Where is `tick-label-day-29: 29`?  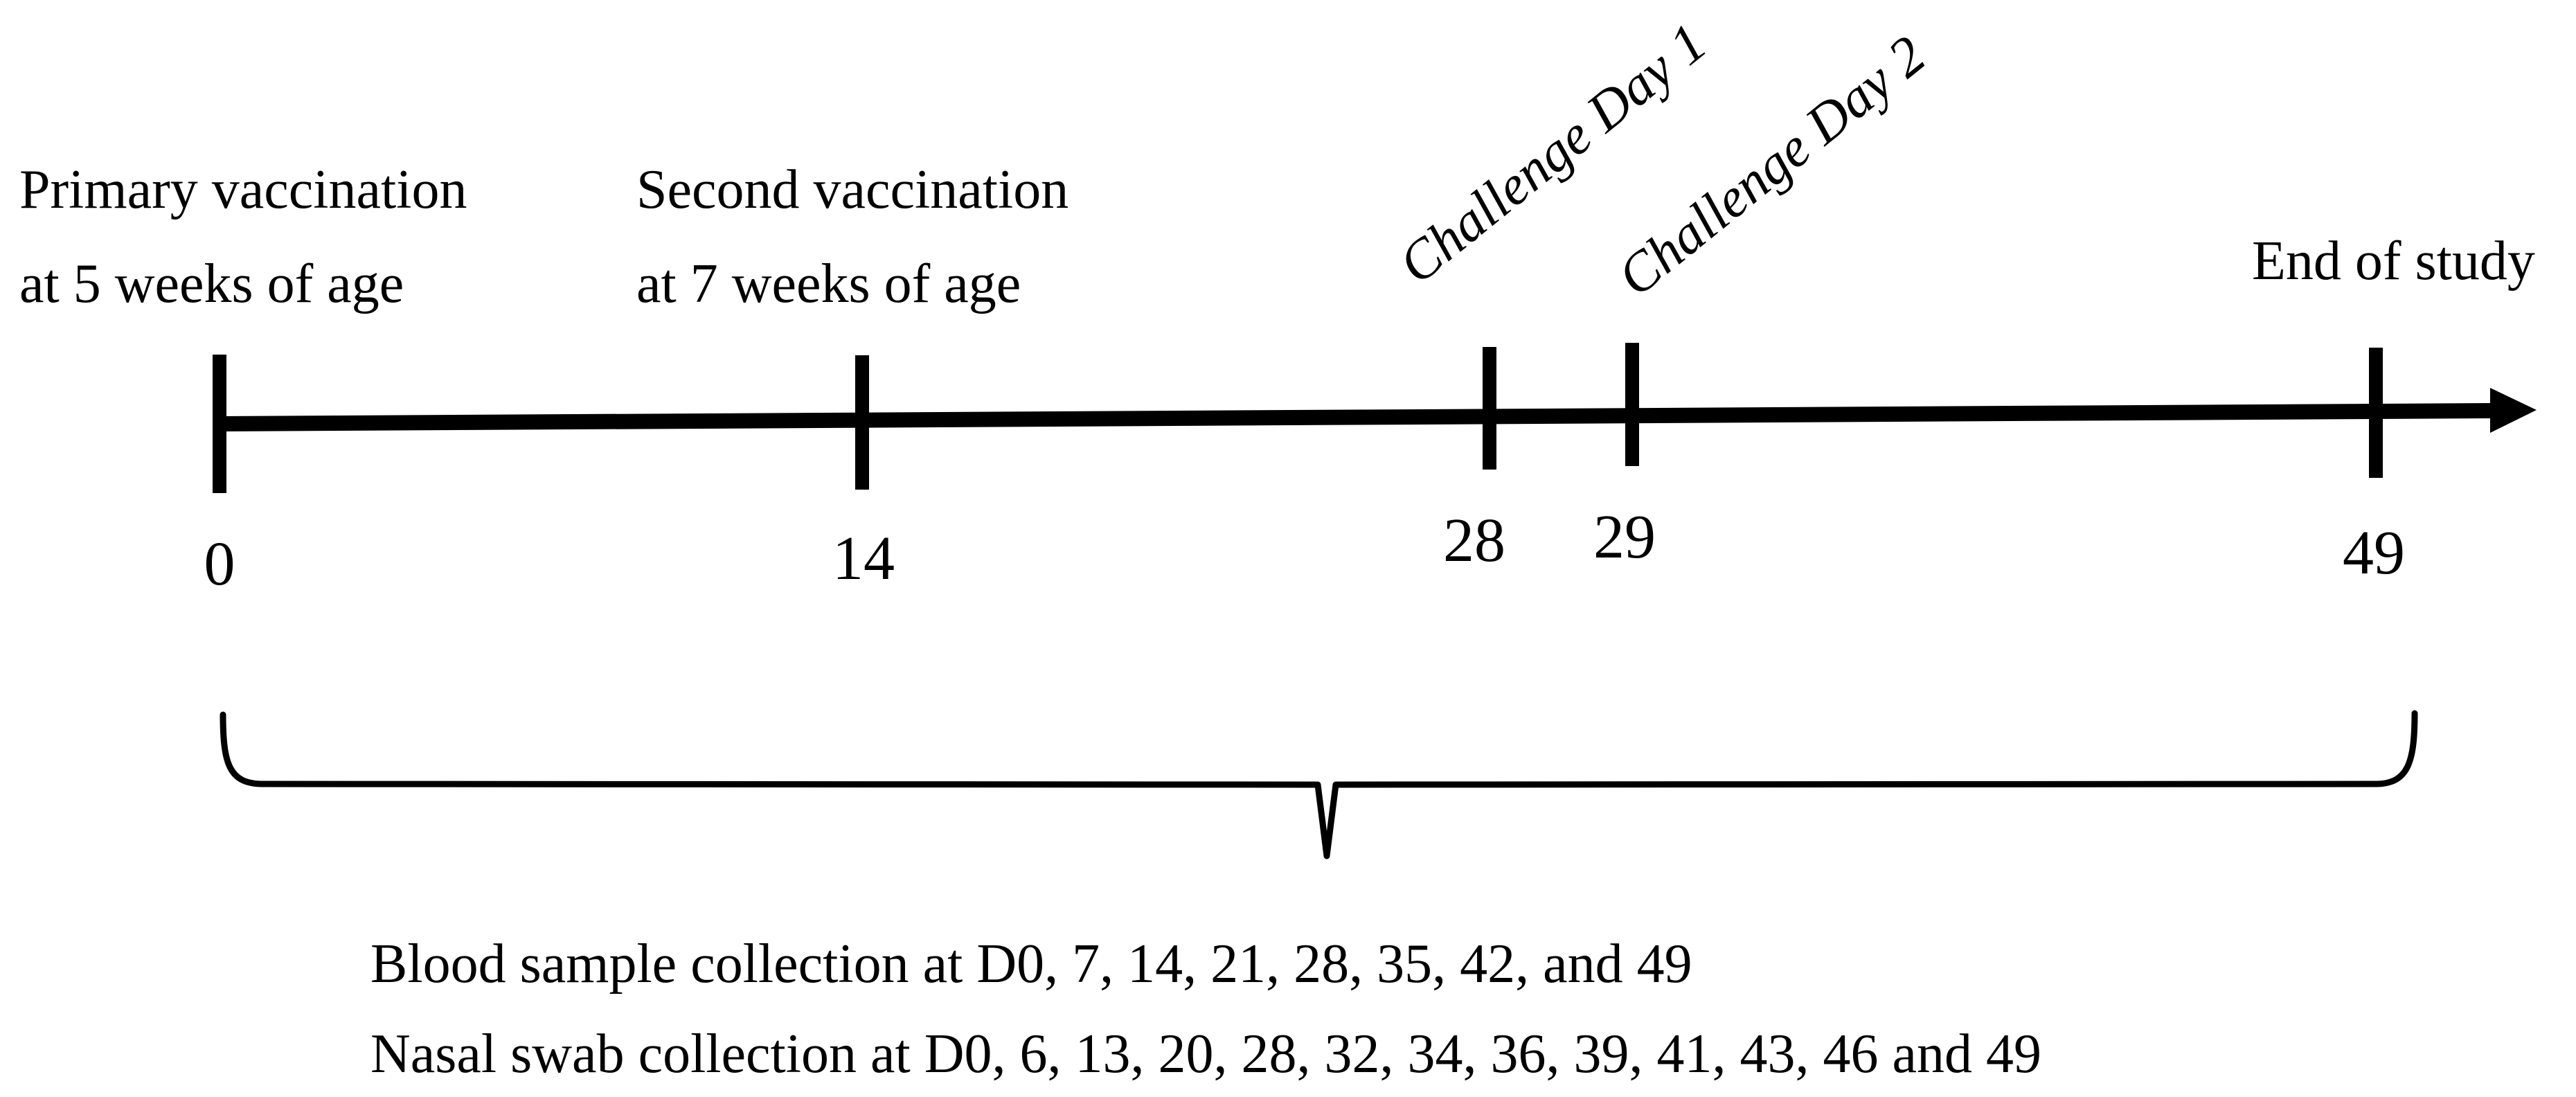
tick-label-day-29: 29 is located at coordinates (1625, 537).